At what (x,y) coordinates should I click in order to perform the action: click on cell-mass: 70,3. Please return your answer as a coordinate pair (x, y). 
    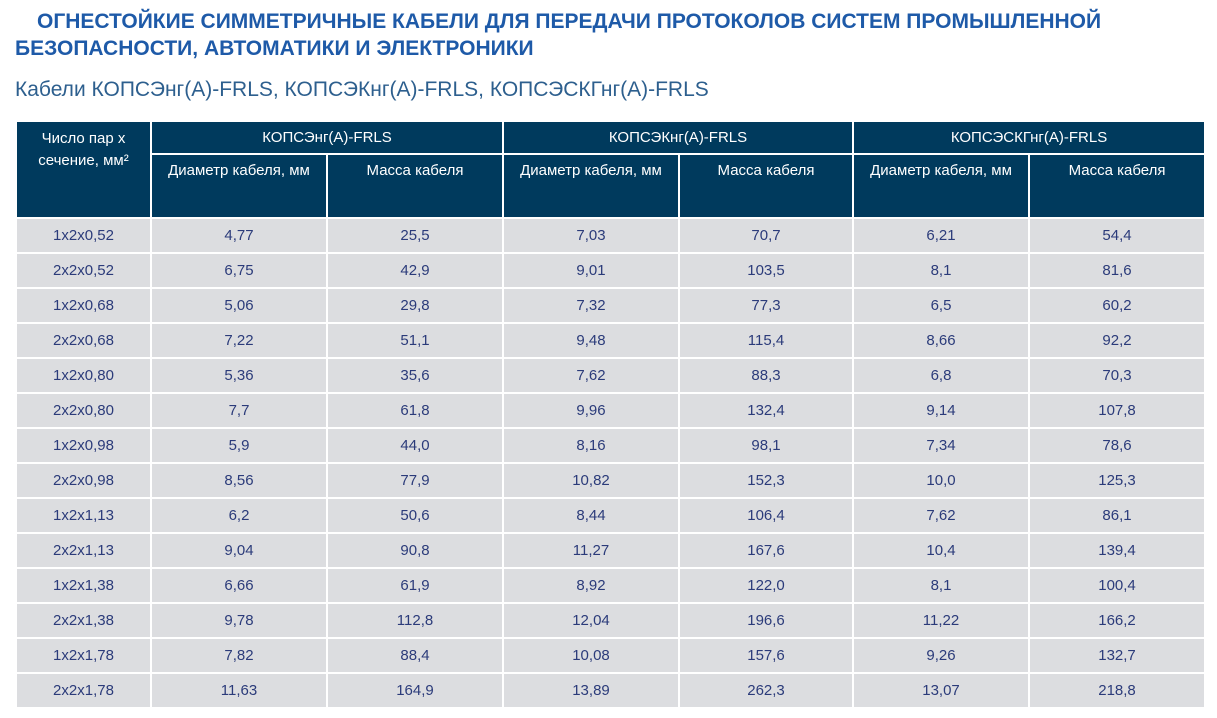
    Looking at the image, I should click on (1117, 375).